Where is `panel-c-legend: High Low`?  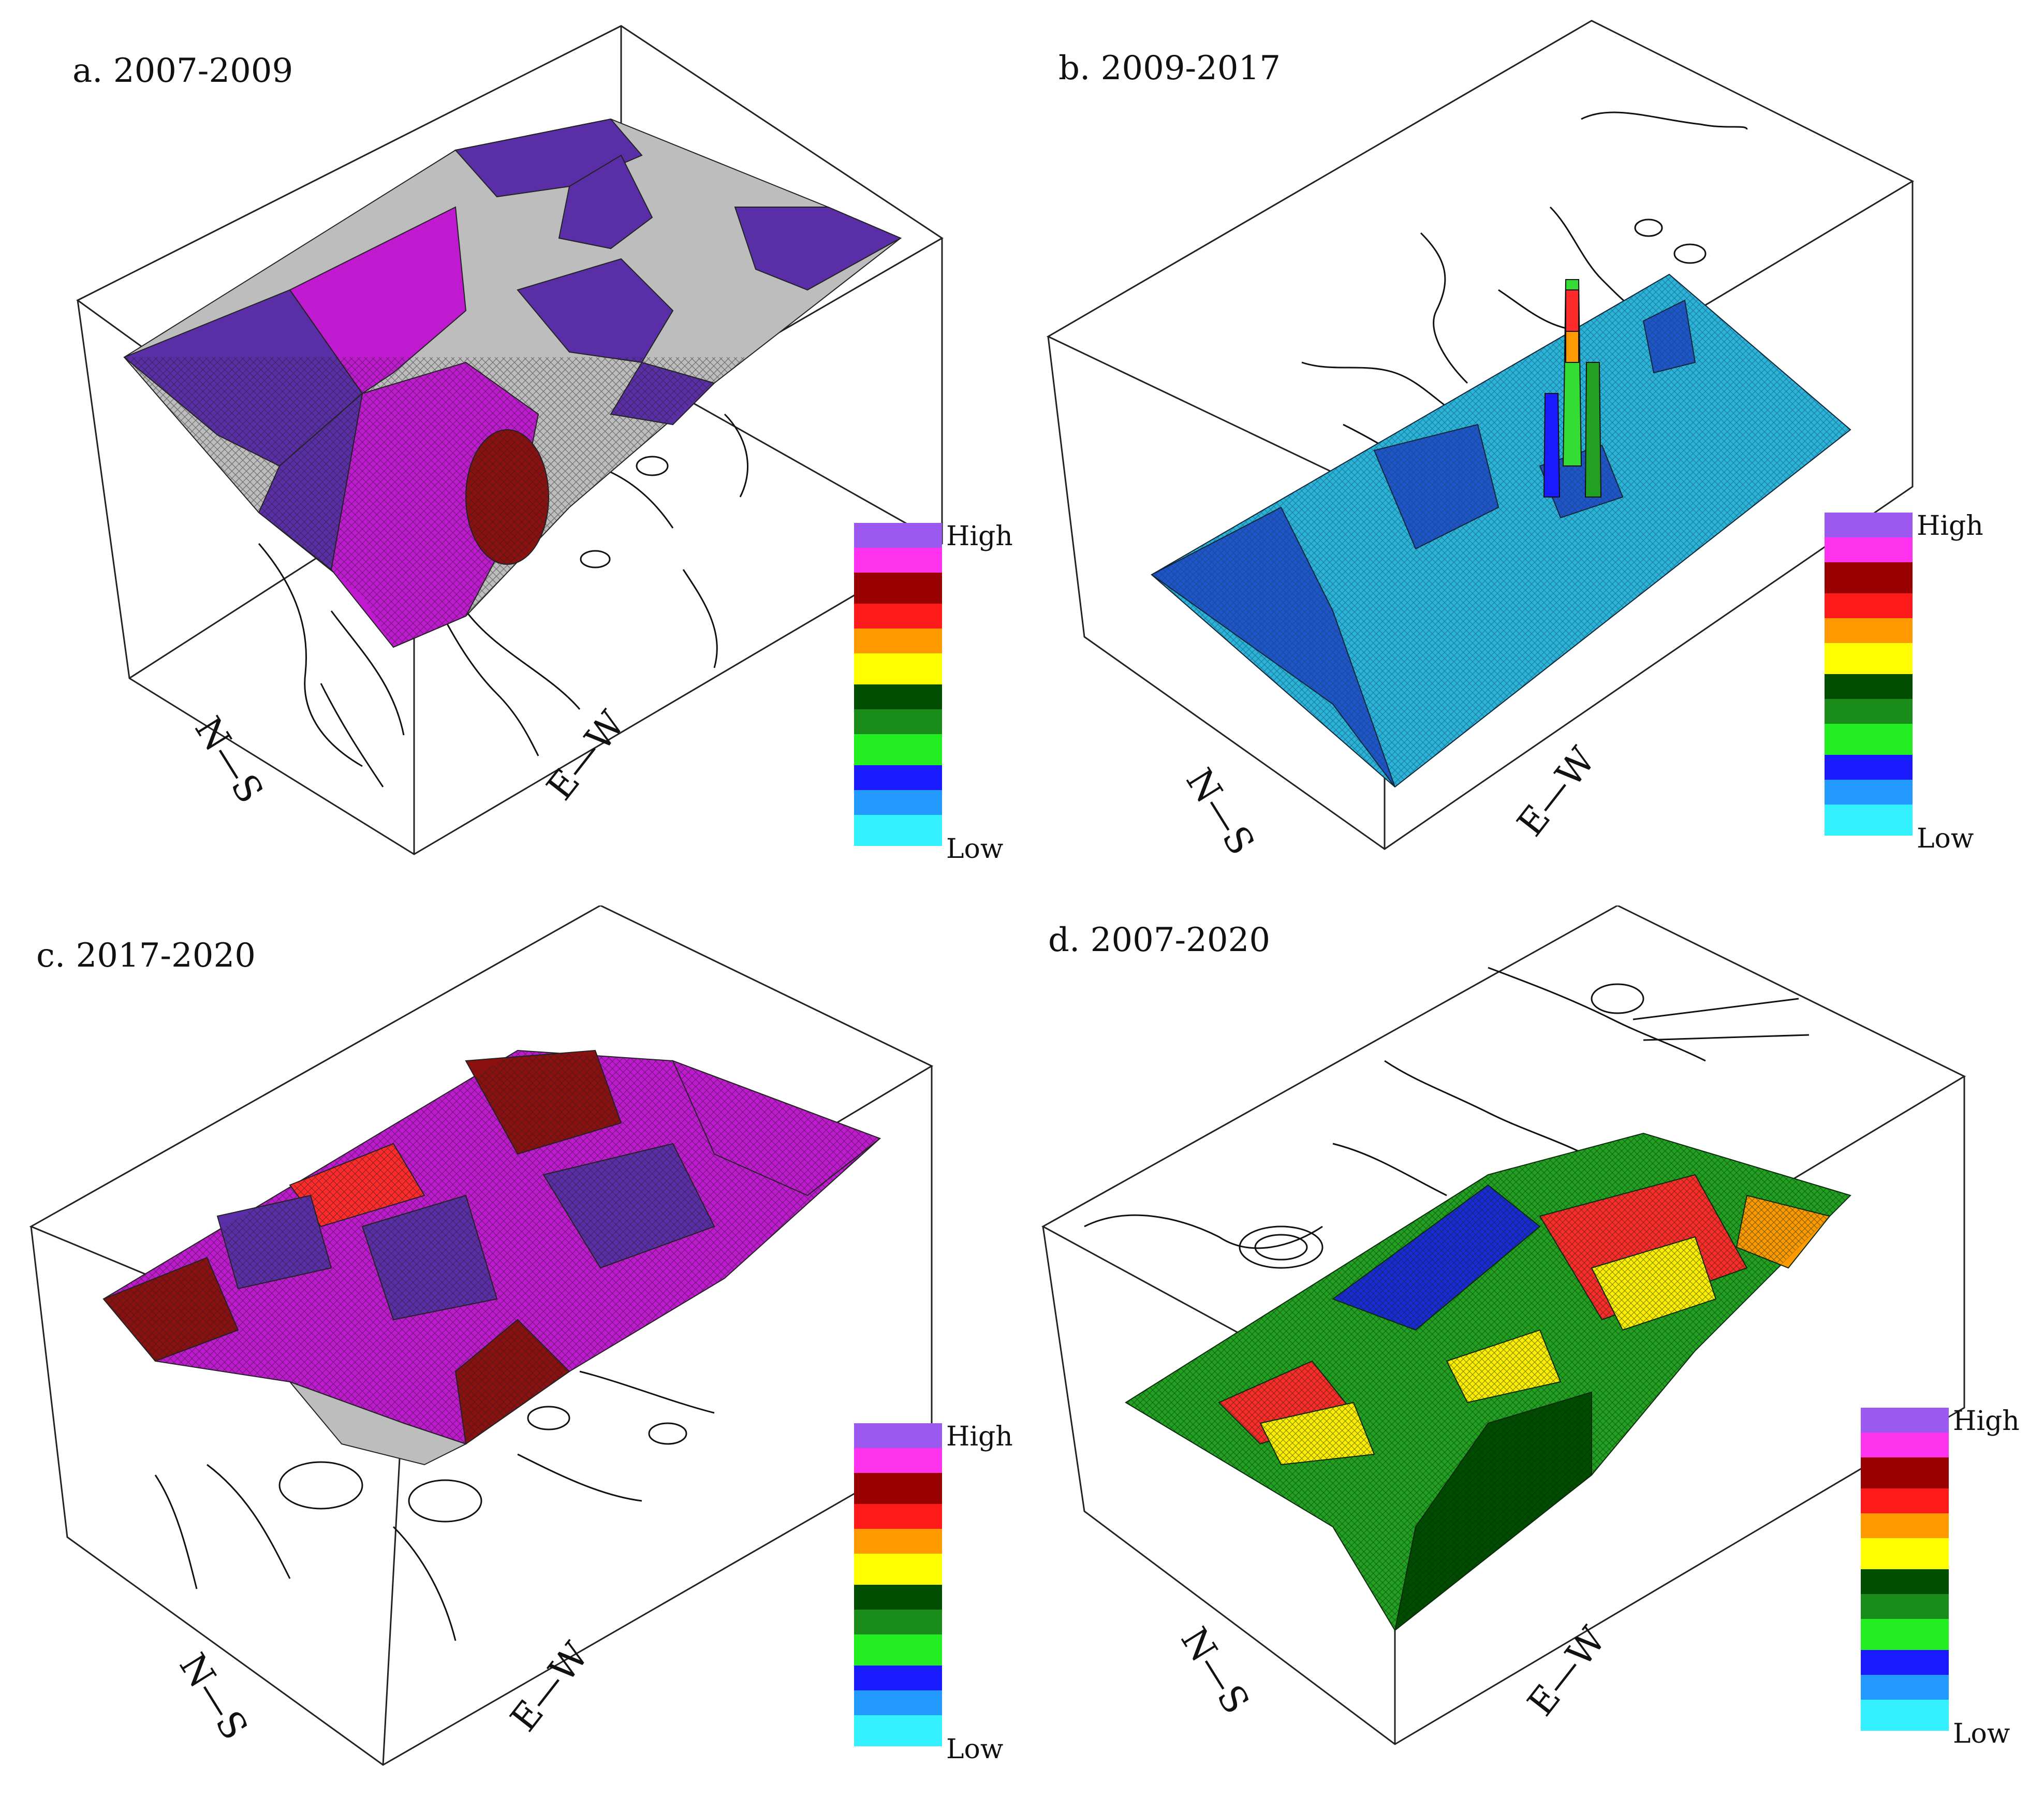 panel-c-legend: High Low is located at coordinates (934, 1593).